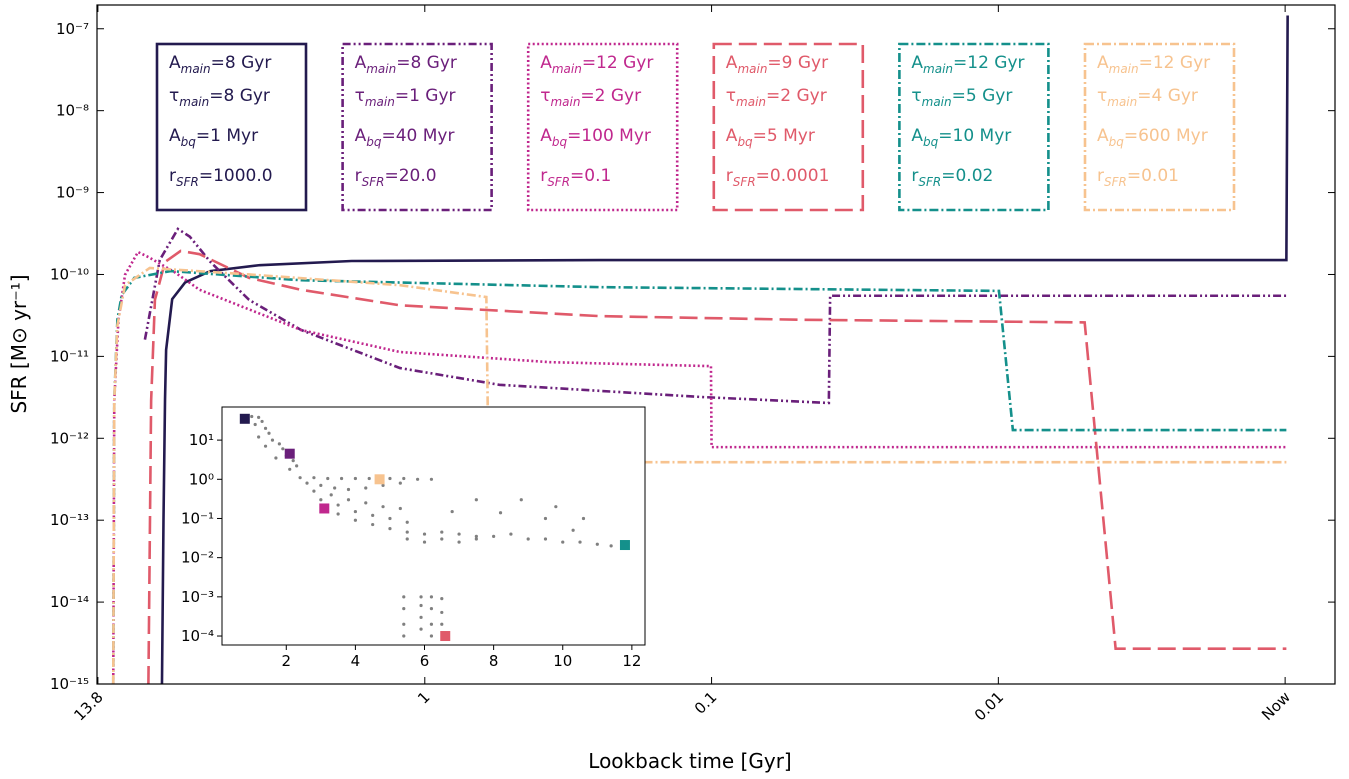 The width and height of the screenshot is (1349, 779). What do you see at coordinates (213, 137) in the screenshot?
I see `legend-entry: Abq=1 Myr` at bounding box center [213, 137].